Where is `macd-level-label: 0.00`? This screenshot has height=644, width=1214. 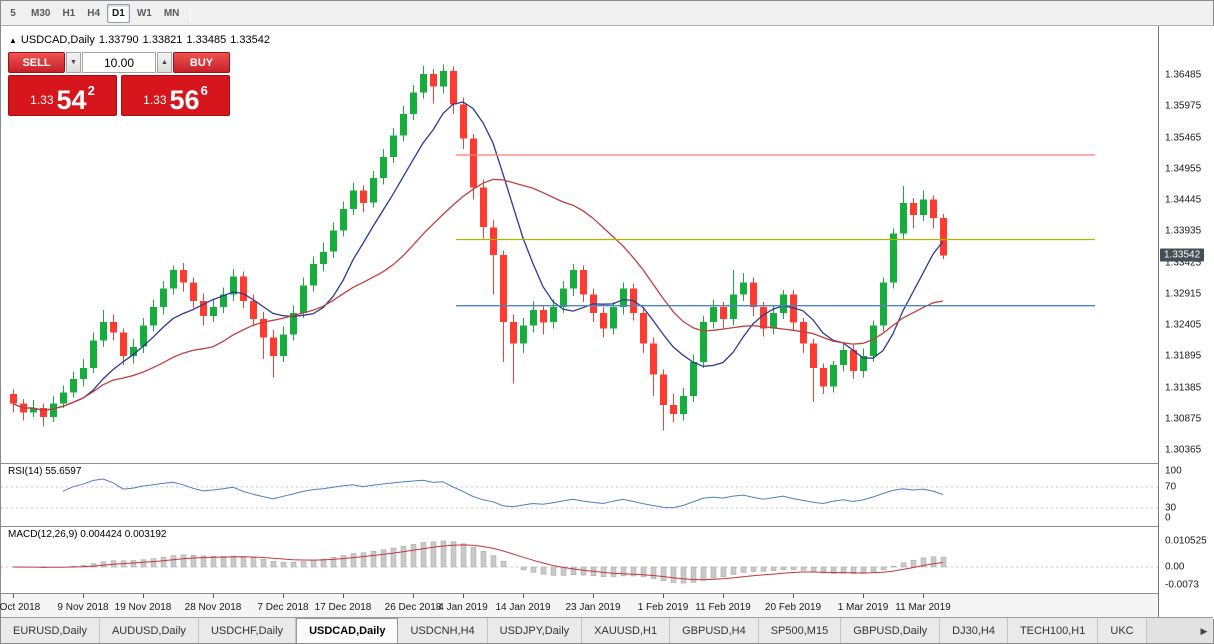 macd-level-label: 0.00 is located at coordinates (1175, 567).